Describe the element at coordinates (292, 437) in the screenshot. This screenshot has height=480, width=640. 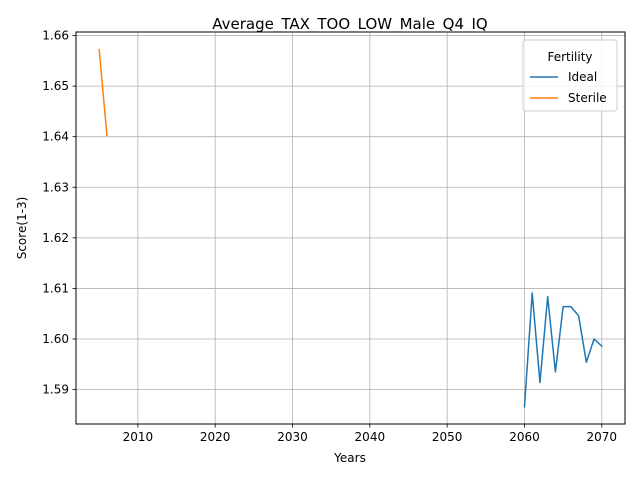
I see `x-tick-label: 2030` at that location.